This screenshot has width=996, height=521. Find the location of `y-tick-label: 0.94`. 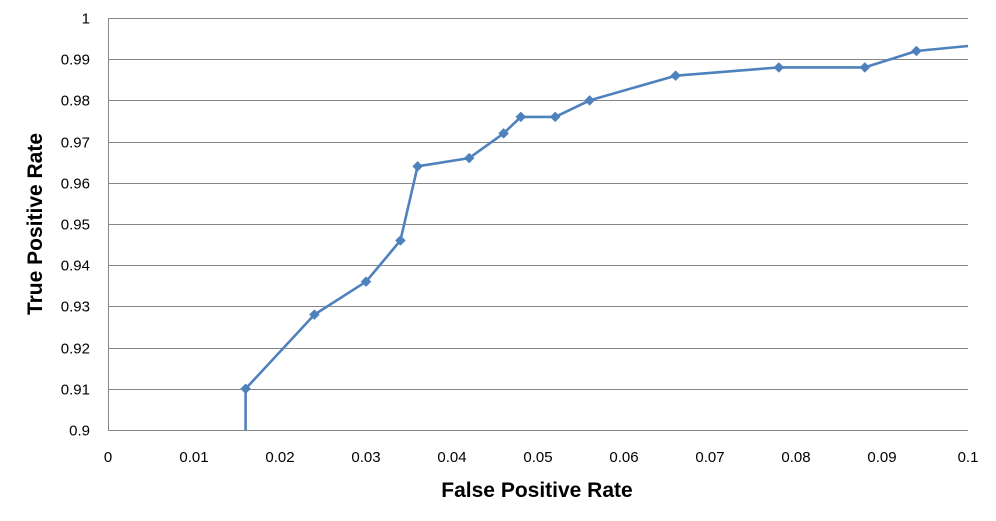

y-tick-label: 0.94 is located at coordinates (75, 266).